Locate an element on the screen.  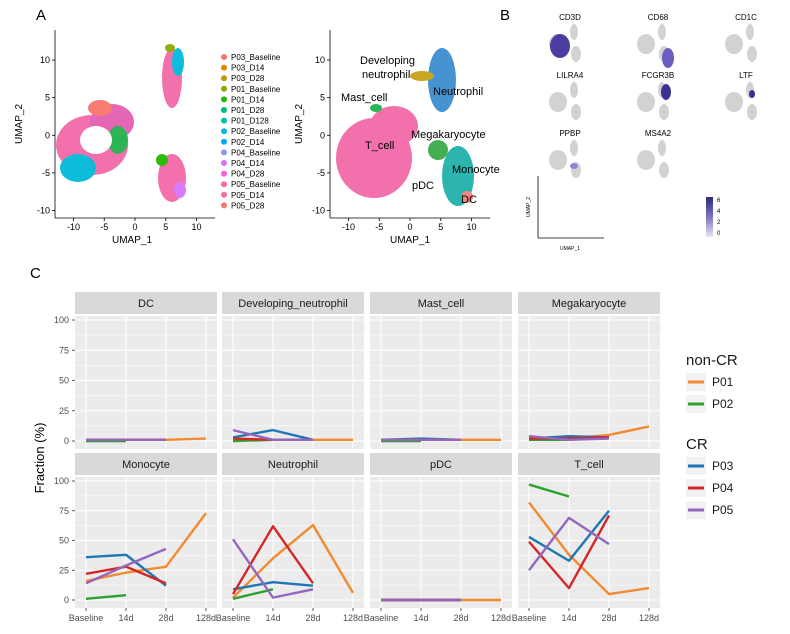
feature-plot-xlabel: UMAP_1 is located at coordinates (570, 249).